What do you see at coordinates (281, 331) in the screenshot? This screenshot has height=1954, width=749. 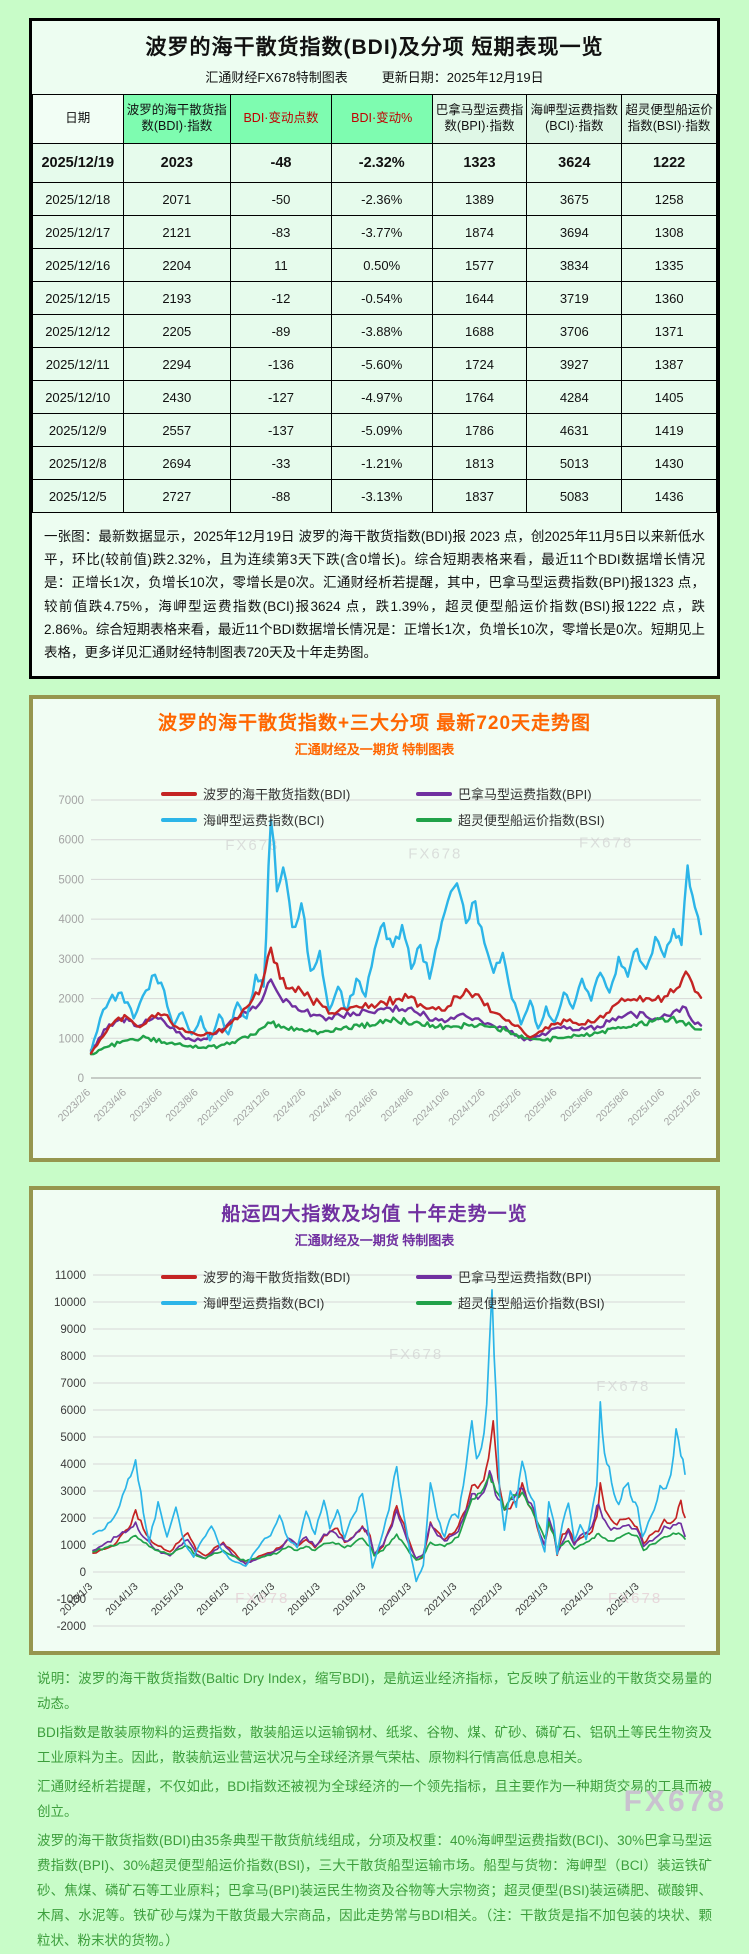 I see `value-cell: -89` at bounding box center [281, 331].